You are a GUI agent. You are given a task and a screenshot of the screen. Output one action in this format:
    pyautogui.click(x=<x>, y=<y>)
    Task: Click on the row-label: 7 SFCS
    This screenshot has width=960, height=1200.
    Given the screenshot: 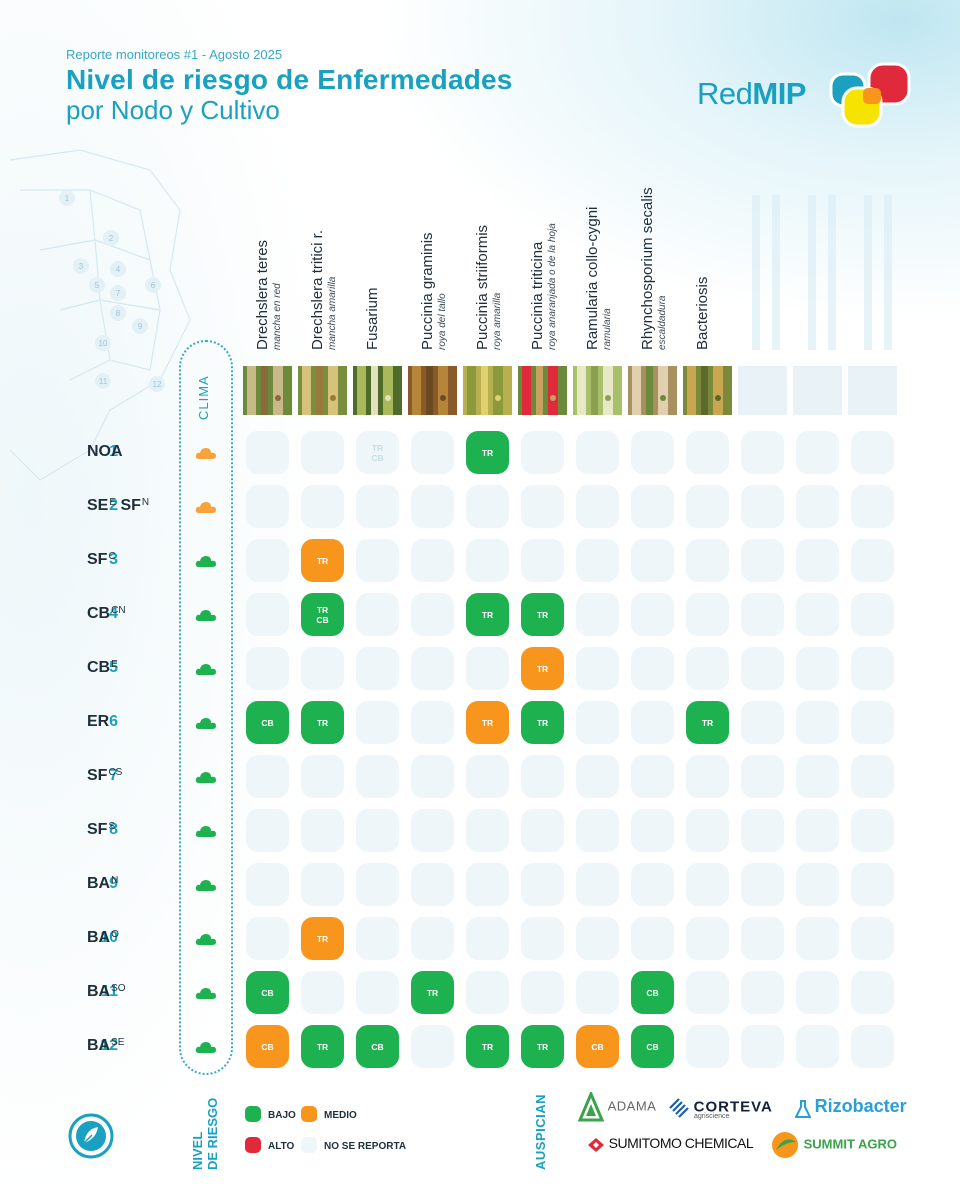 What is the action you would take?
    pyautogui.click(x=115, y=782)
    